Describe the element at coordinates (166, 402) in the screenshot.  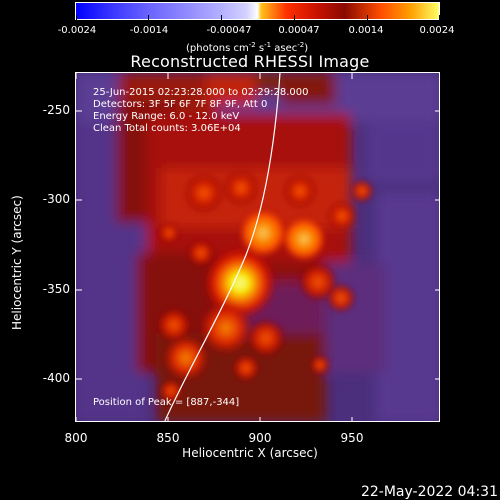
I see `peak-position-text: Position of Peak = [887,-344]` at that location.